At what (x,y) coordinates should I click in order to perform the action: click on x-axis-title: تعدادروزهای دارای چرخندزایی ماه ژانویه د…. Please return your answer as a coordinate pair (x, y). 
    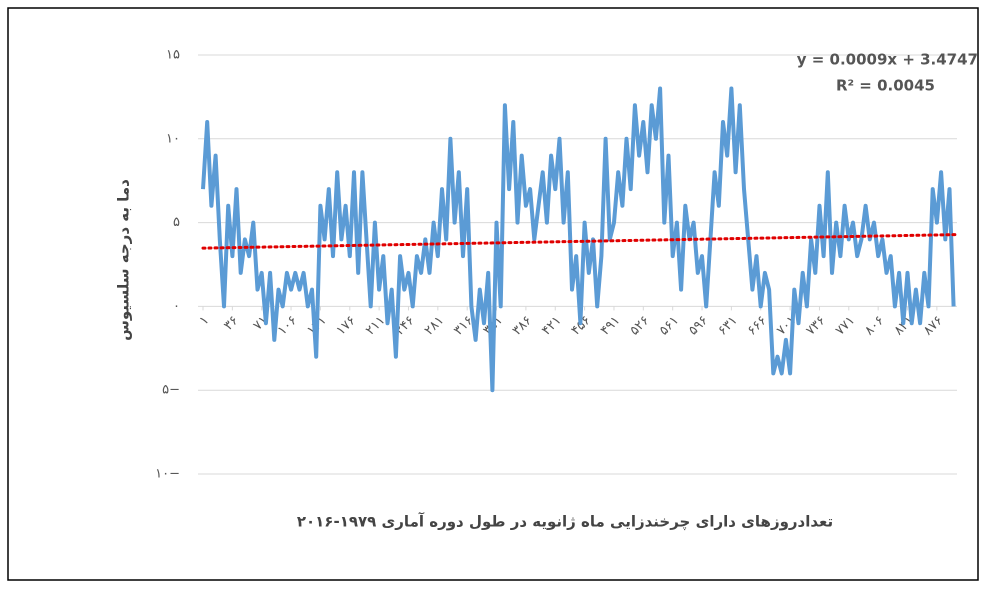
    Looking at the image, I should click on (565, 522).